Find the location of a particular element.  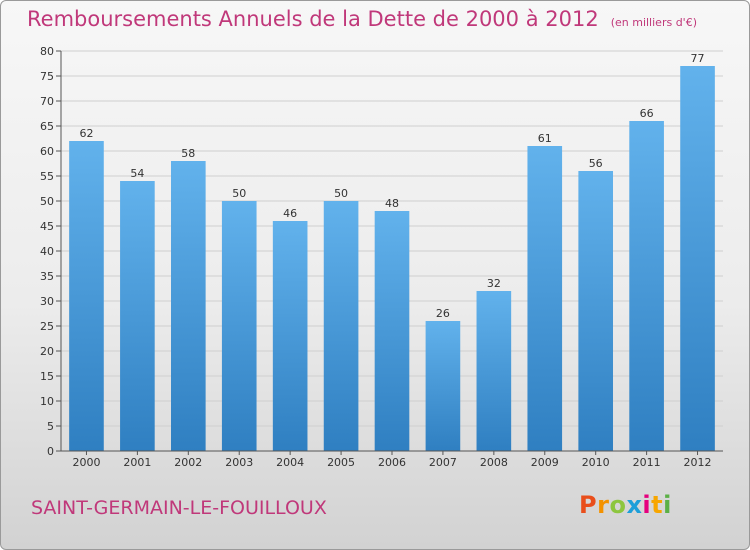

x-tick-label-2007: 2007 is located at coordinates (443, 462).